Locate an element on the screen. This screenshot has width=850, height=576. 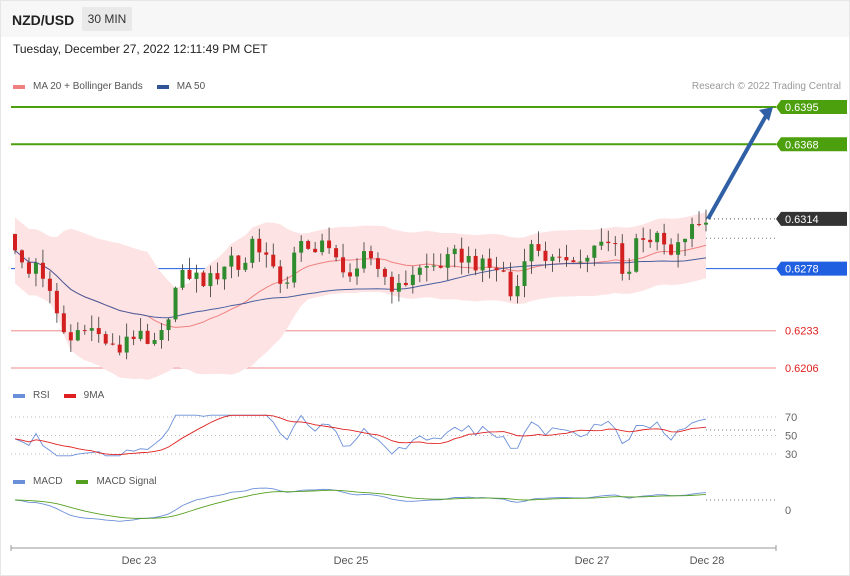
legend-swatch-ma20 is located at coordinates (19, 86).